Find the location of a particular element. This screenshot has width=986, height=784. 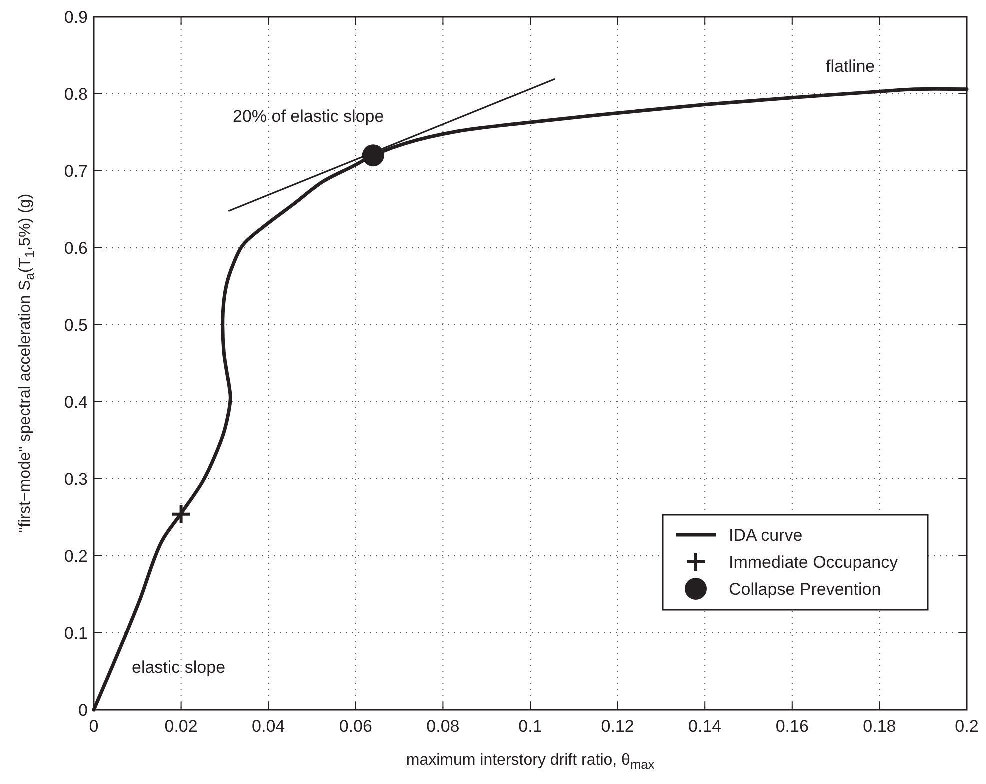

x-axis-title: maximum interstory drift ratio, θ$_{max}$ is located at coordinates (531, 762).